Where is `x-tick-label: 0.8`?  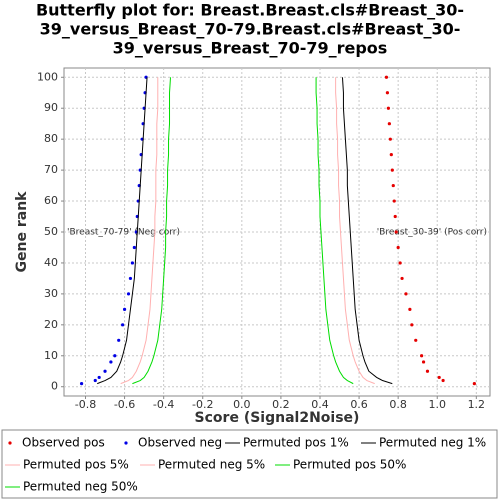
x-tick-label: 0.8 is located at coordinates (398, 404).